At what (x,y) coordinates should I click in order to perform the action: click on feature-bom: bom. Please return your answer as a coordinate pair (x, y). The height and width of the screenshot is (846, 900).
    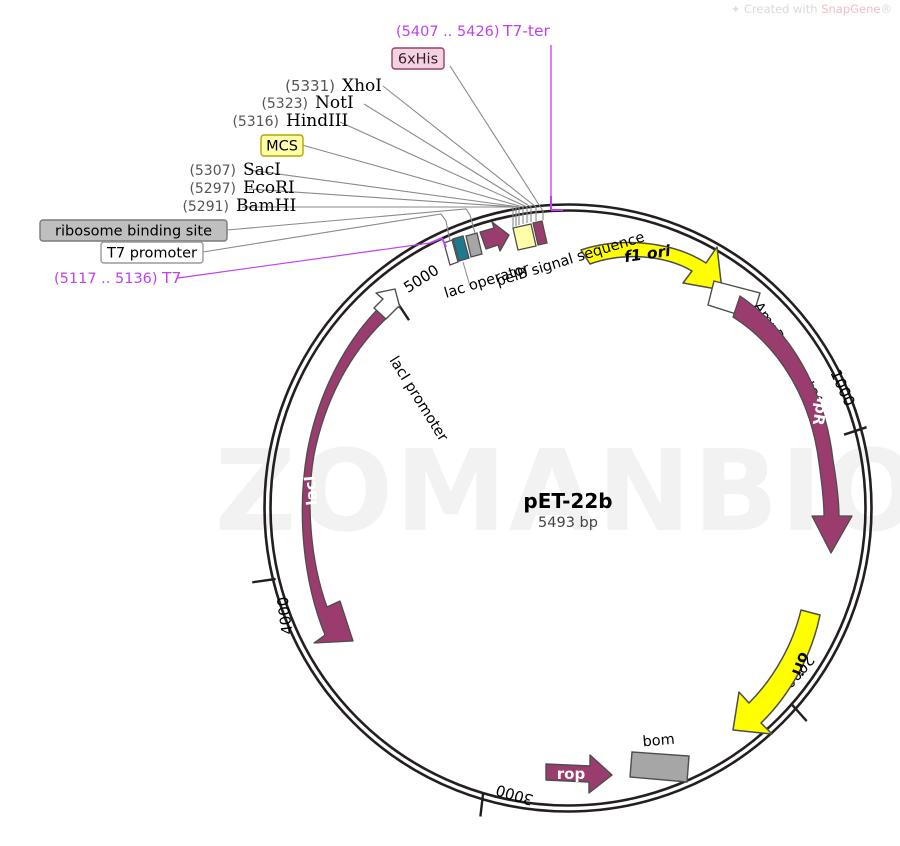
    Looking at the image, I should click on (659, 757).